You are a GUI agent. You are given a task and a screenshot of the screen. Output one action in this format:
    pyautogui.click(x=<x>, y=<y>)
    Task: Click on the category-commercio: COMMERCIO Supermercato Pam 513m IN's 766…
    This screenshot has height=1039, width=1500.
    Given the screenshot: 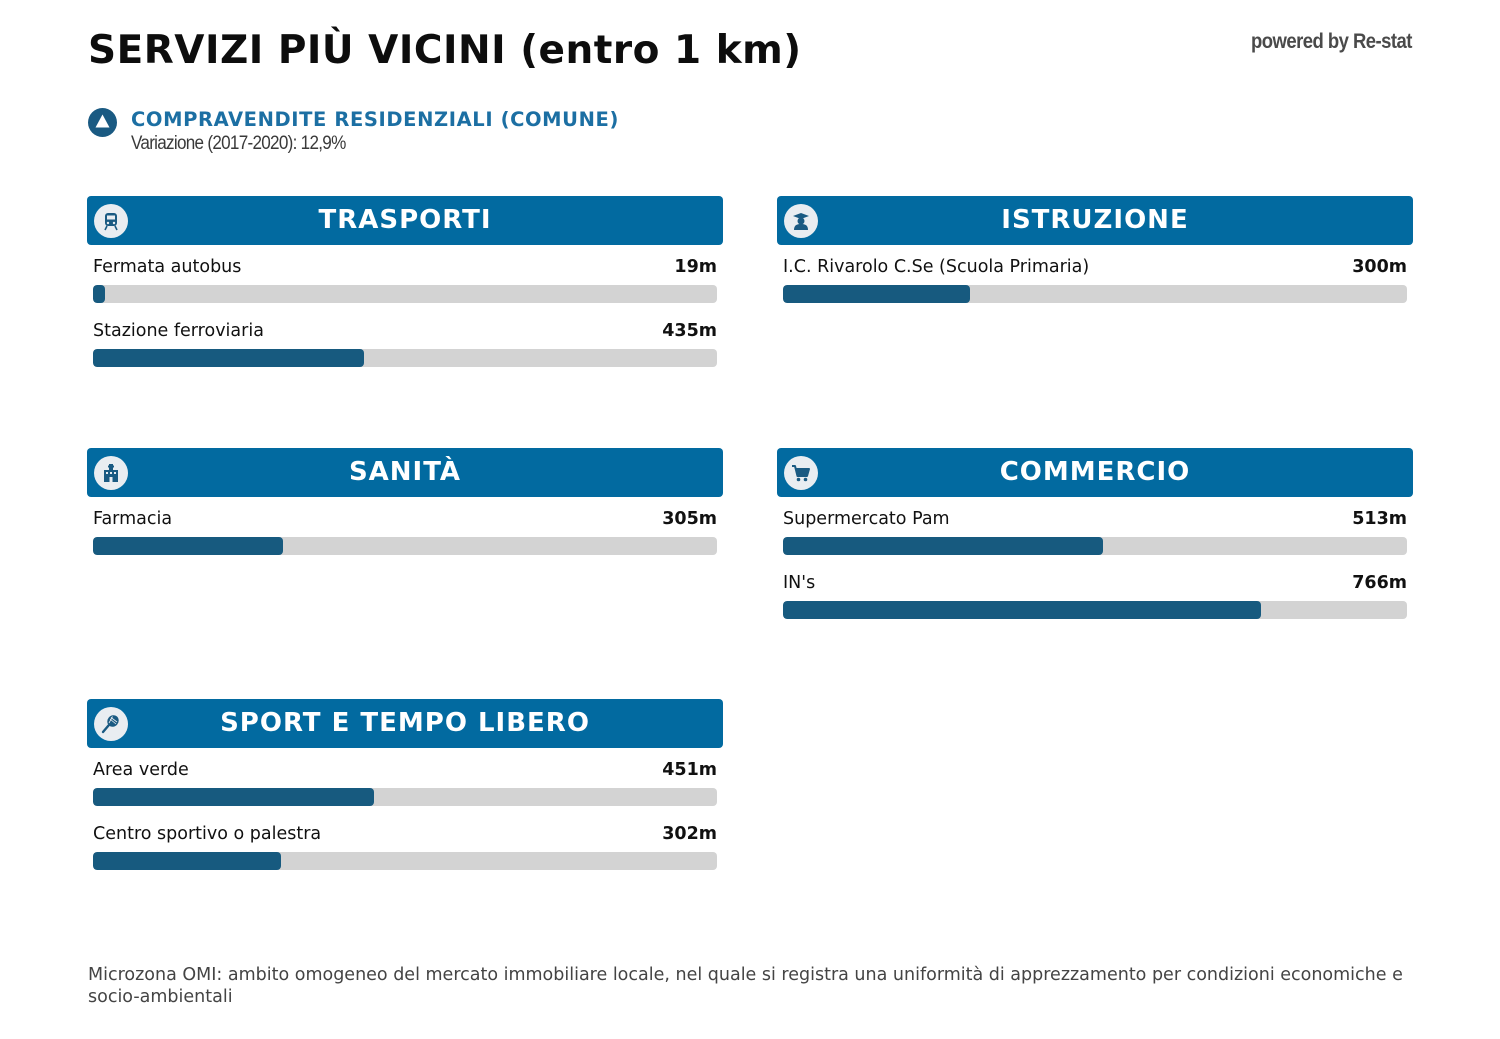 What is the action you would take?
    pyautogui.click(x=1095, y=536)
    